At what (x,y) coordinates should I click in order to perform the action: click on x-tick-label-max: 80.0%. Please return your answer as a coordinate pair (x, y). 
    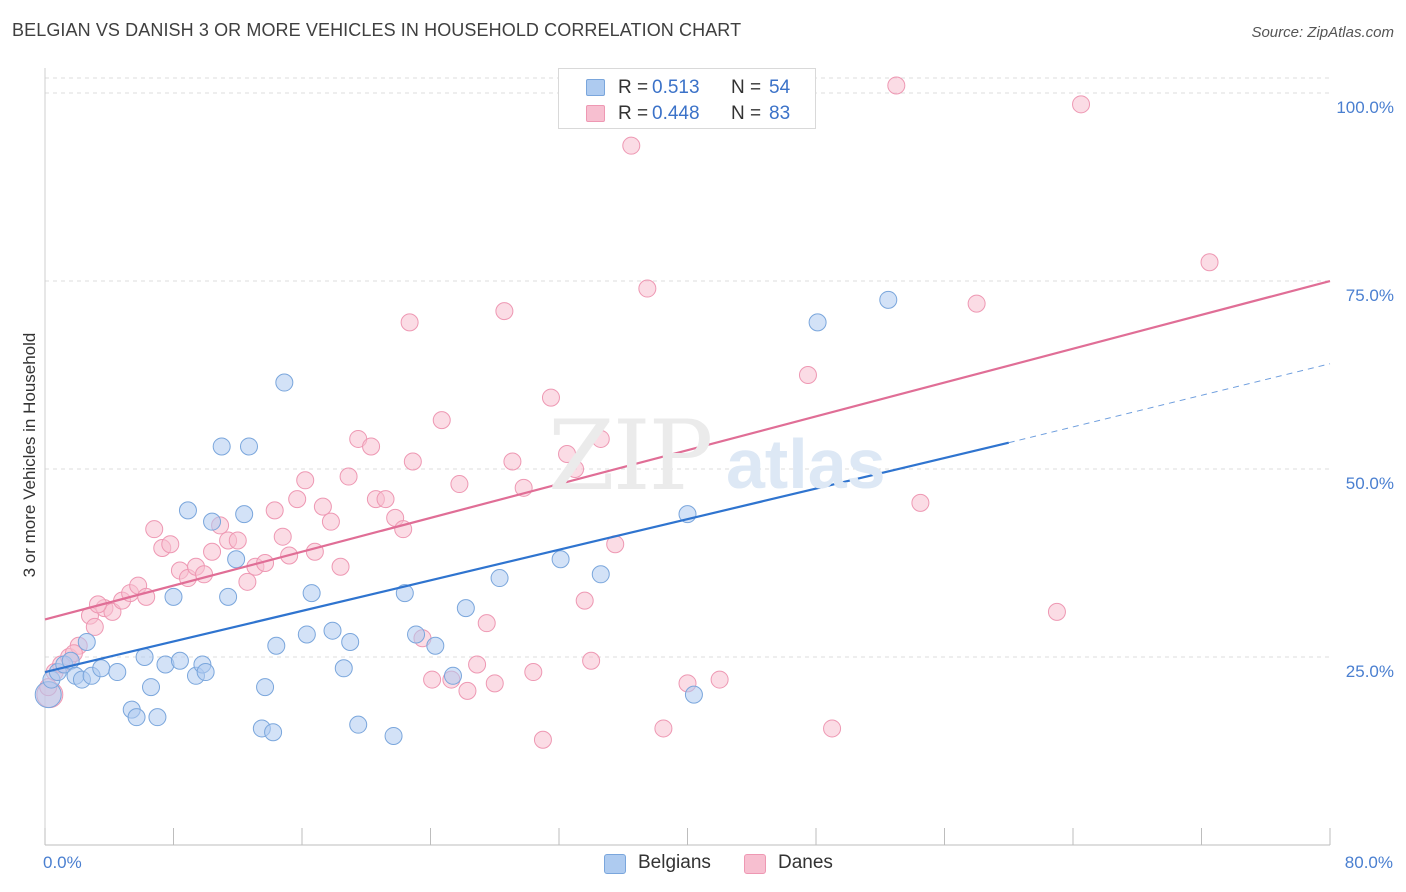
    Looking at the image, I should click on (1368, 862).